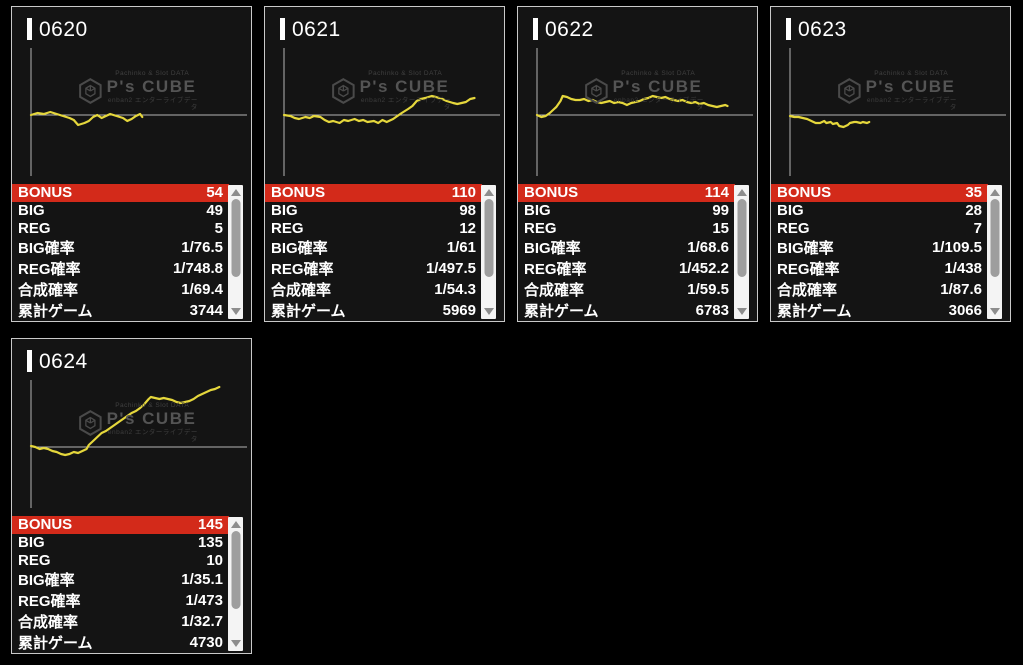 The height and width of the screenshot is (665, 1023). What do you see at coordinates (467, 210) in the screenshot?
I see `stat-value: 98` at bounding box center [467, 210].